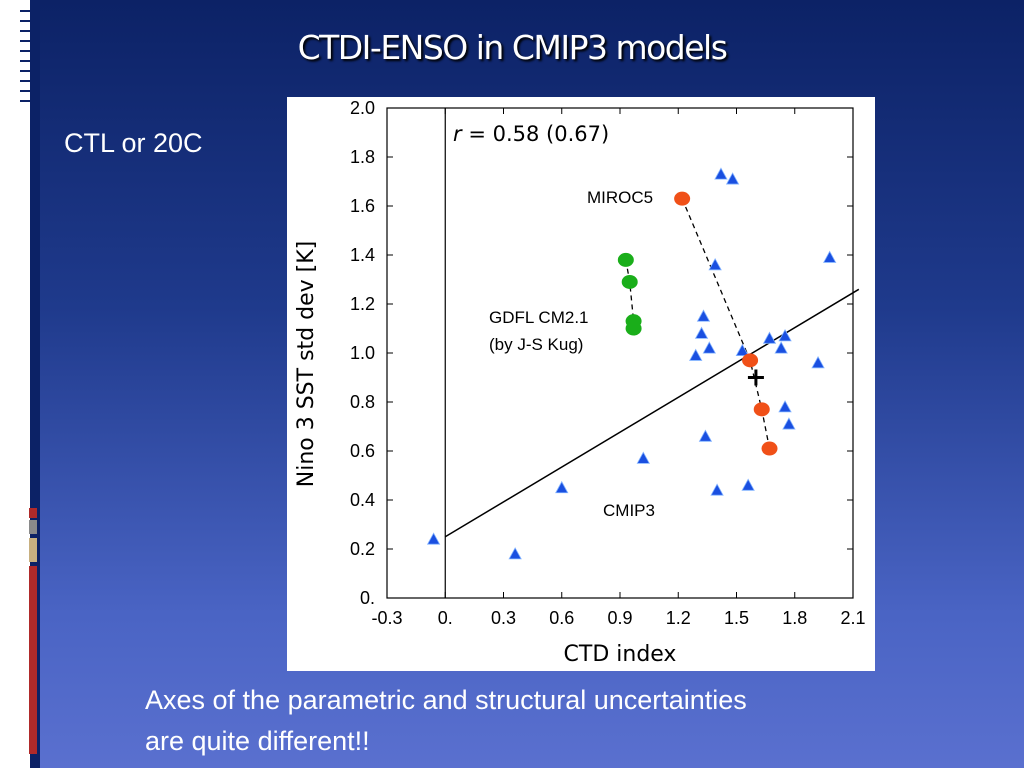 The width and height of the screenshot is (1024, 768). I want to click on x-tick-label: -0.3, so click(386, 618).